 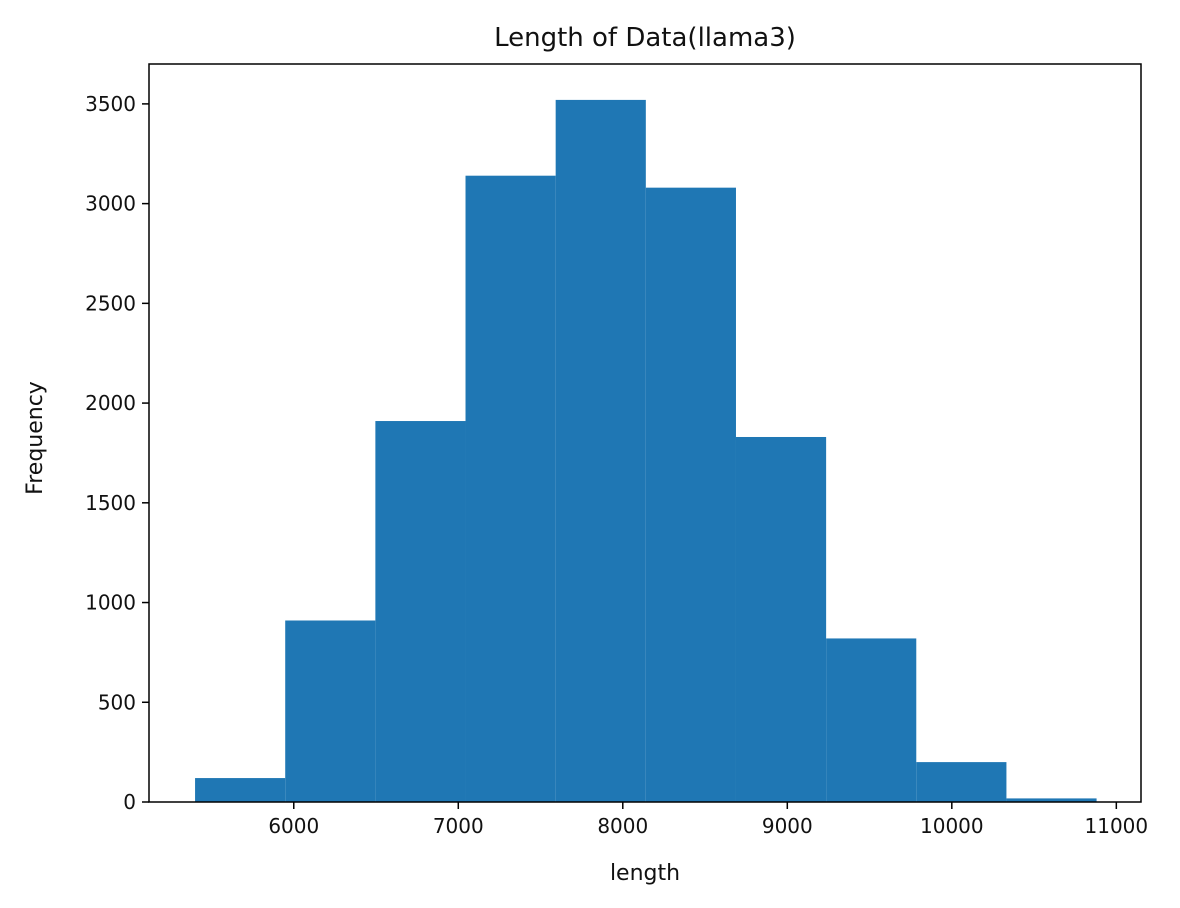 I want to click on y-tick-label: 2000, so click(x=110, y=403).